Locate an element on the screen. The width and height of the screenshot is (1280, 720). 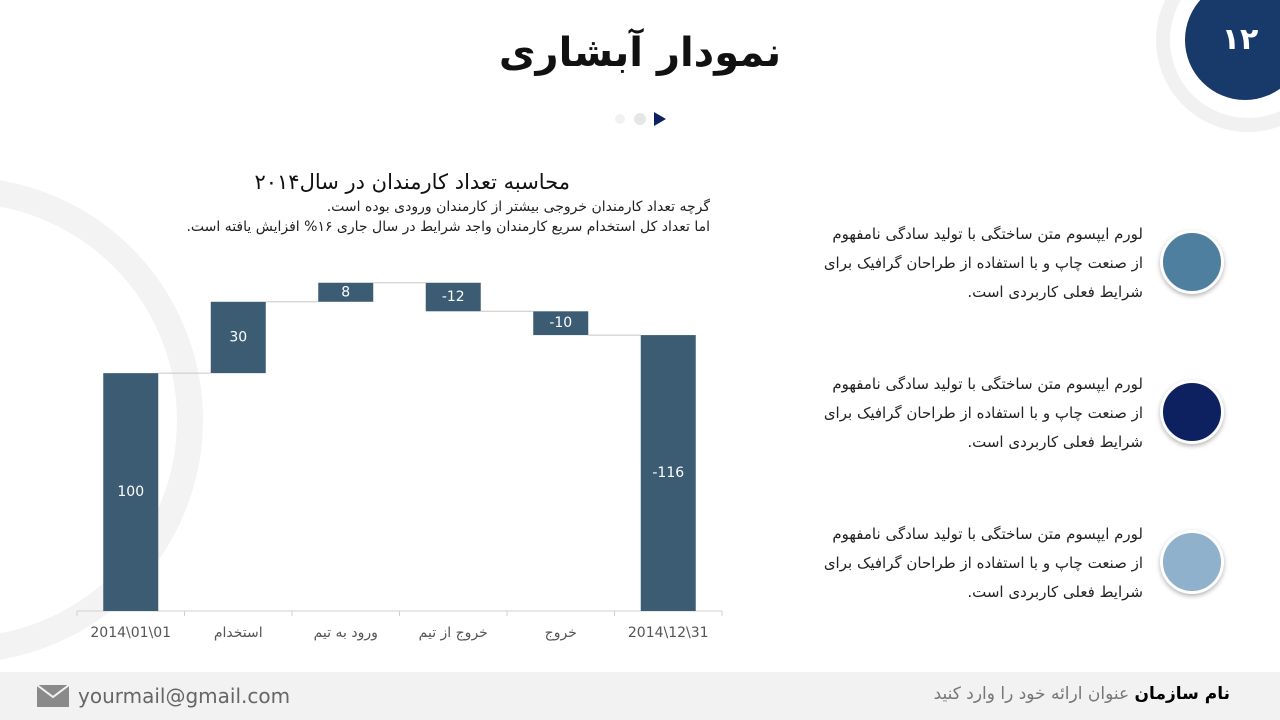
data-label: -12 is located at coordinates (453, 297).